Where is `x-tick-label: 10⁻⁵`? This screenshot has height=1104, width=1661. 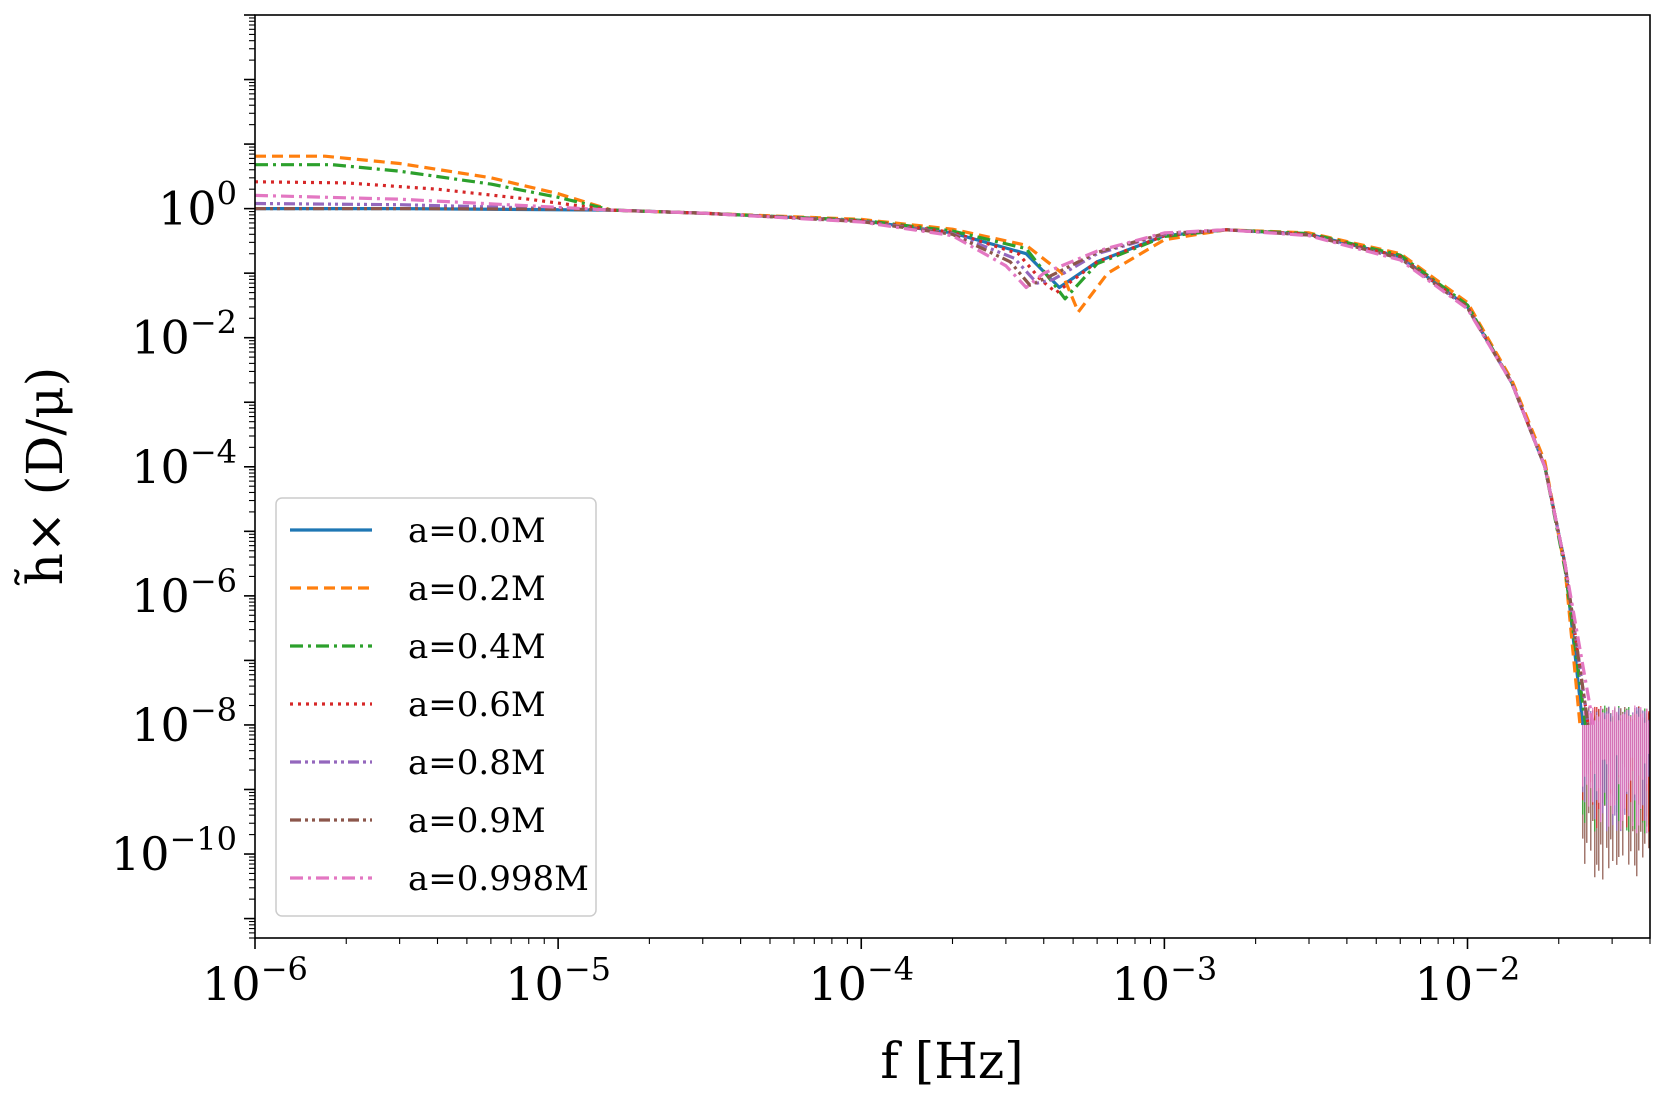 x-tick-label: 10⁻⁵ is located at coordinates (558, 980).